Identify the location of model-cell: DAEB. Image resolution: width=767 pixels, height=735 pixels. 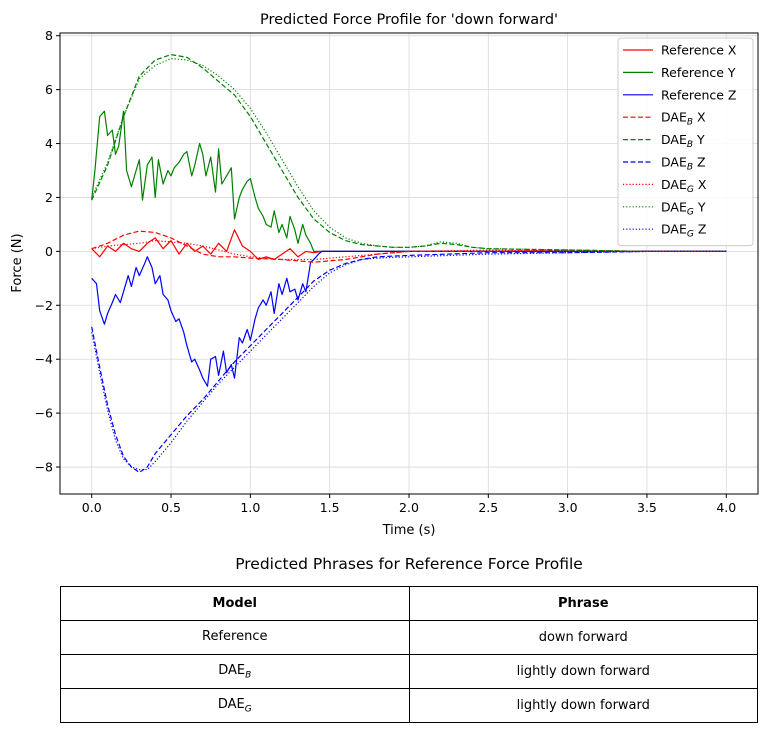
(235, 671).